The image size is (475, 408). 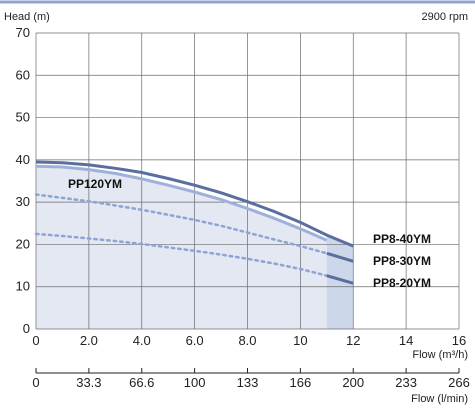 I want to click on x-tick-label: 8.0, so click(x=247, y=340).